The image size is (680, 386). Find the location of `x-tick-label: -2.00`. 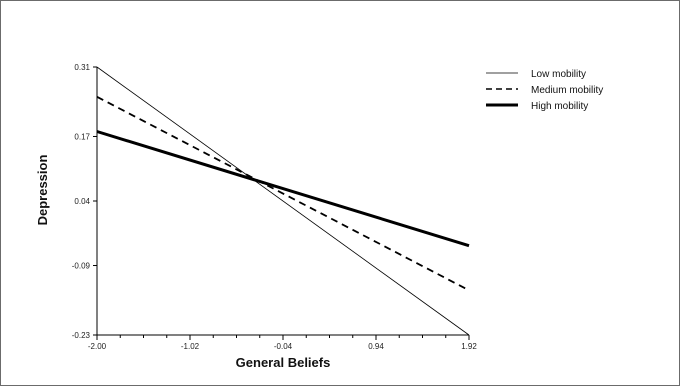

x-tick-label: -2.00 is located at coordinates (97, 346).